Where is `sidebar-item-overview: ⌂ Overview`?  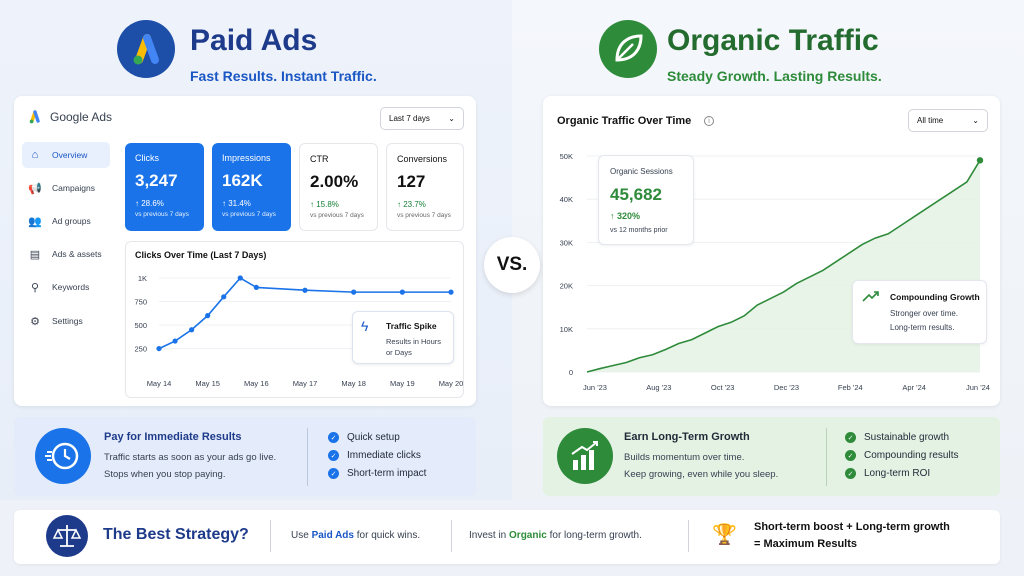 sidebar-item-overview: ⌂ Overview is located at coordinates (66, 155).